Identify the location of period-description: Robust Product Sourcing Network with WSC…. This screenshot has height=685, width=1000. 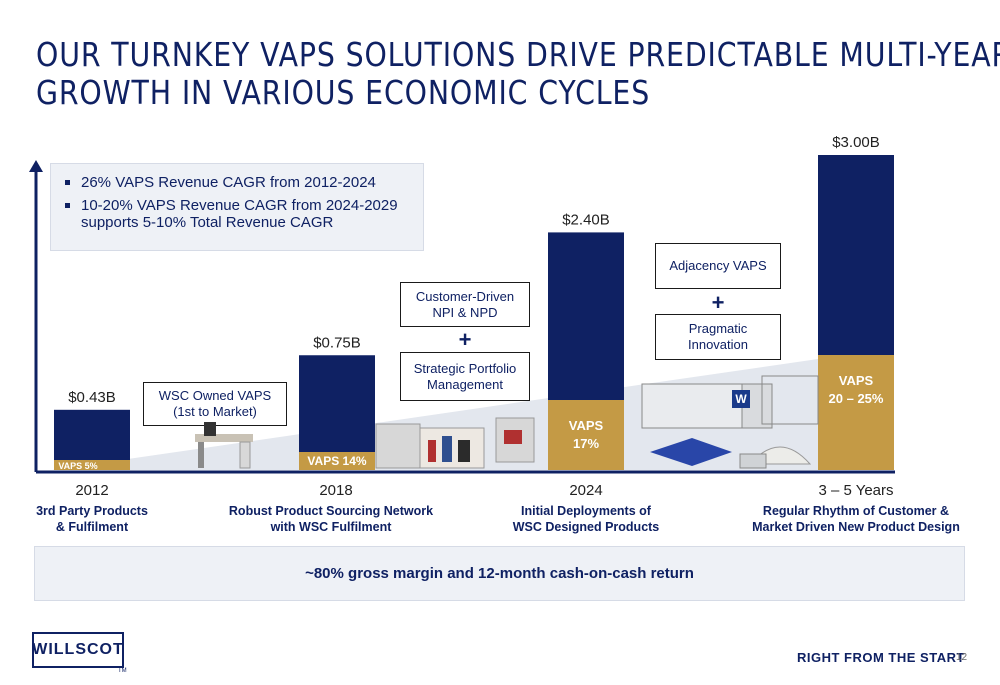
(331, 519).